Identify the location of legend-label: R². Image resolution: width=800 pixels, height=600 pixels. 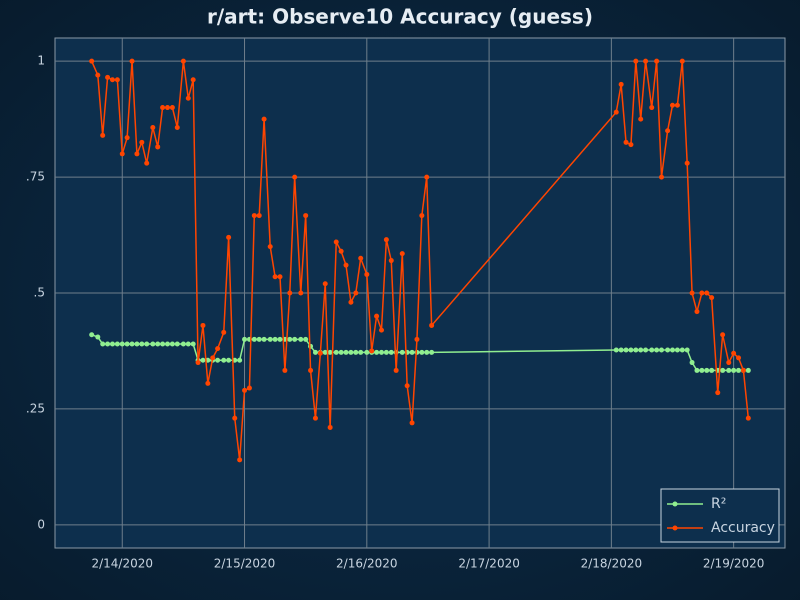
(718, 504).